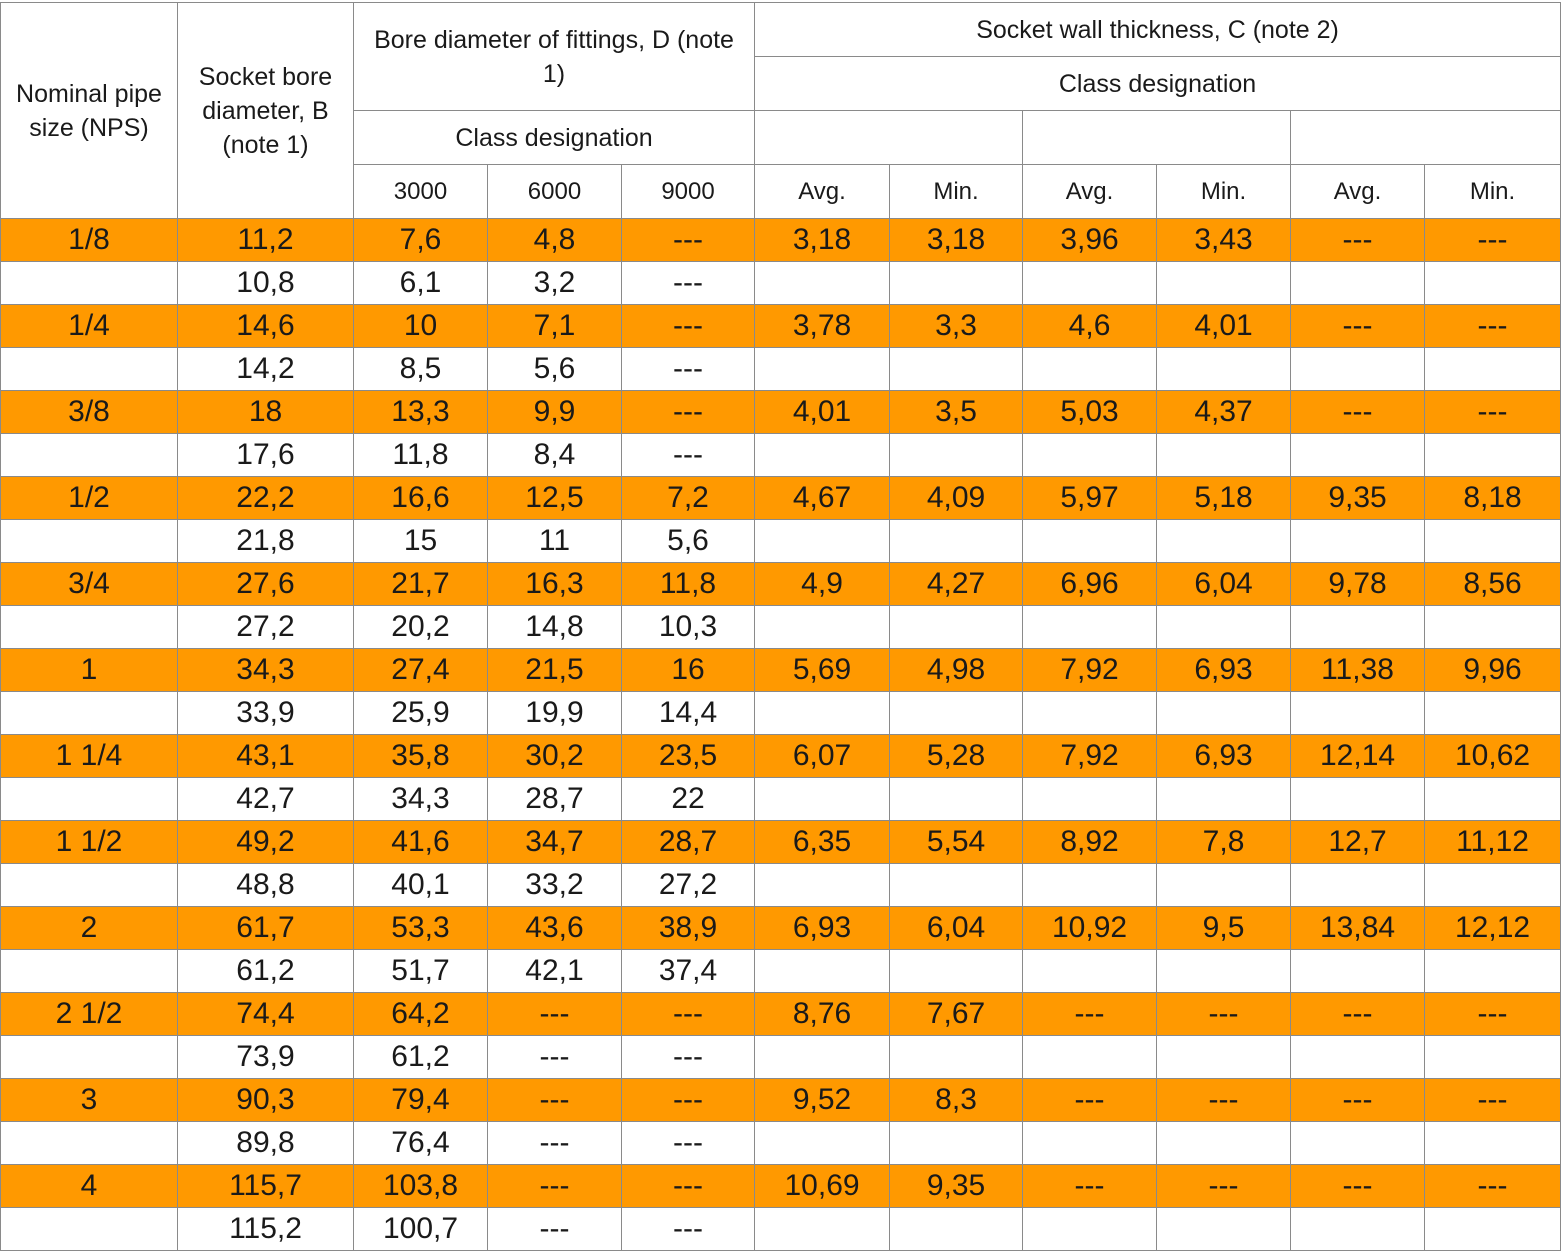  Describe the element at coordinates (1358, 1186) in the screenshot. I see `cell-wall-avg-9000: ---` at that location.